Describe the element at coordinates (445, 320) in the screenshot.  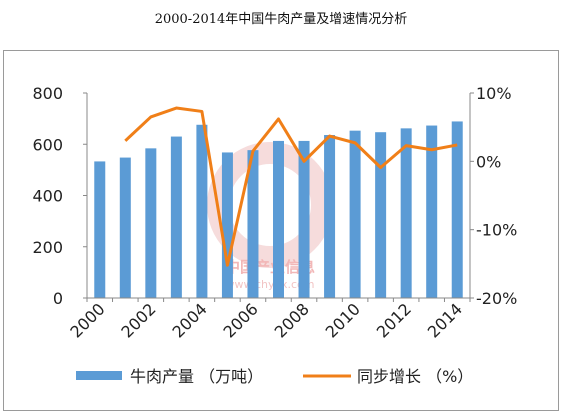
I see `x-tick-label: 2014` at that location.